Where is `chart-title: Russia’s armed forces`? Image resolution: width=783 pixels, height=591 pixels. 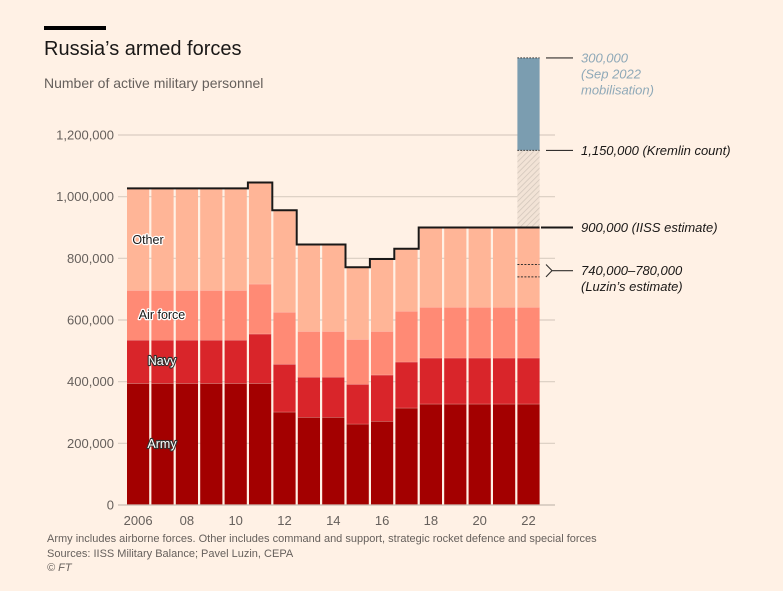
chart-title: Russia’s armed forces is located at coordinates (143, 49).